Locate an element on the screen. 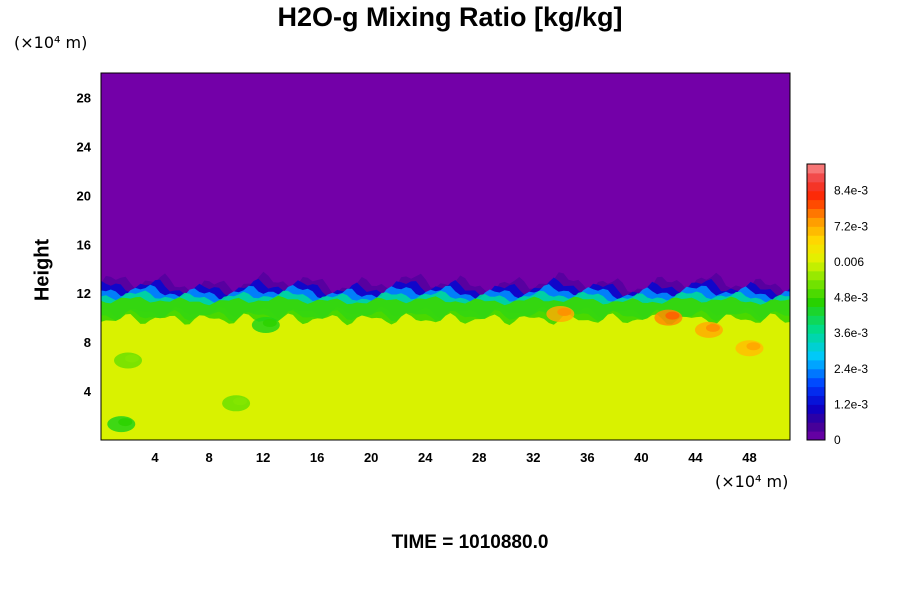 The height and width of the screenshot is (600, 900). x-axis-unit: (×10⁴ m) is located at coordinates (752, 481).